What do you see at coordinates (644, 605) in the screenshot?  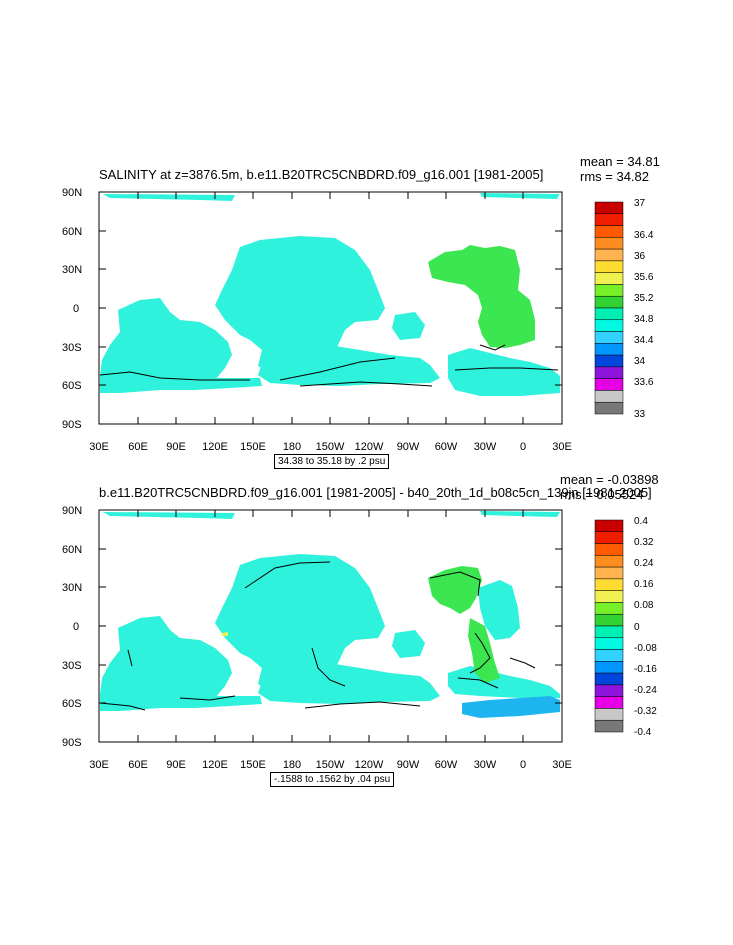 I see `colorbar-label: 0.08` at bounding box center [644, 605].